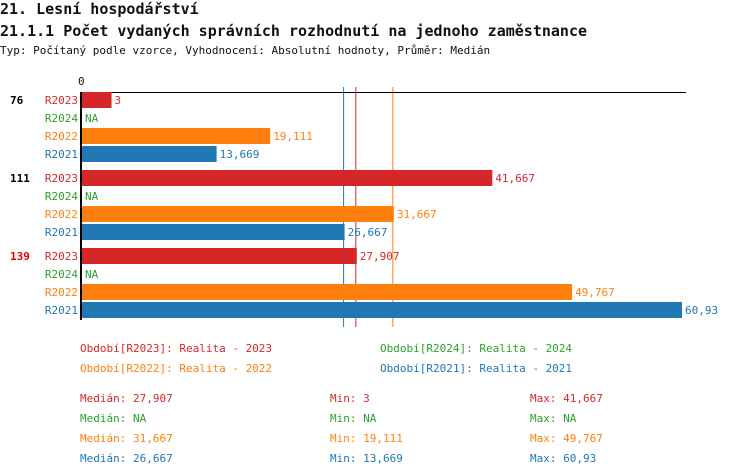  Describe the element at coordinates (701, 310) in the screenshot. I see `bar-value-label: 60,93` at that location.